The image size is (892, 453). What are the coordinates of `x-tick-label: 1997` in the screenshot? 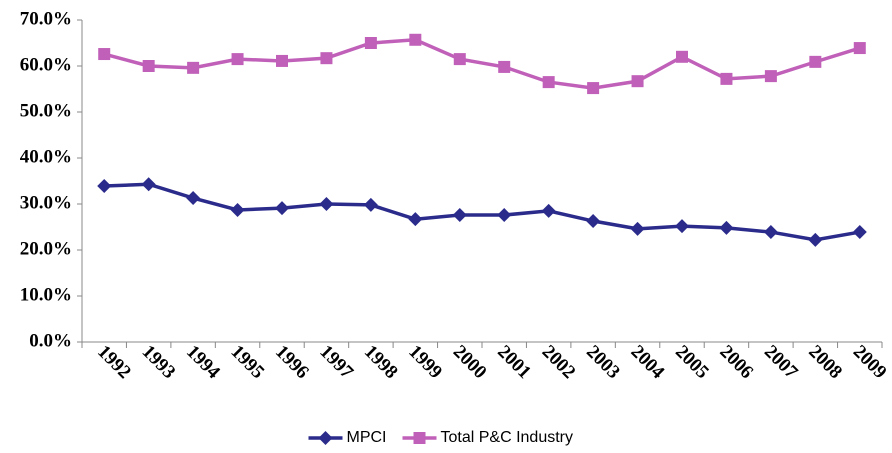 It's located at (336, 362).